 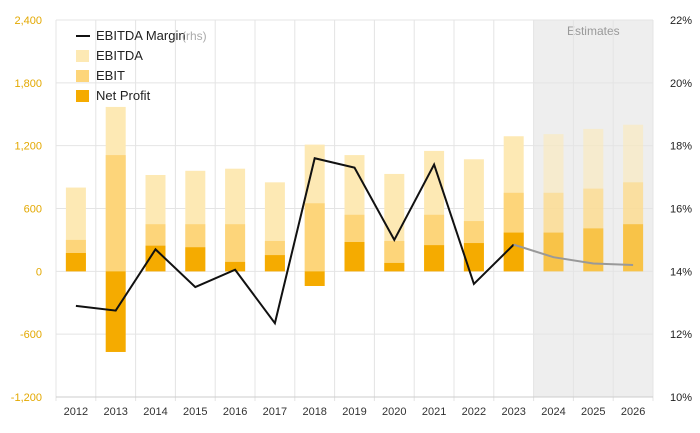 I want to click on legend-label-rhs: (rhs), so click(x=194, y=36).